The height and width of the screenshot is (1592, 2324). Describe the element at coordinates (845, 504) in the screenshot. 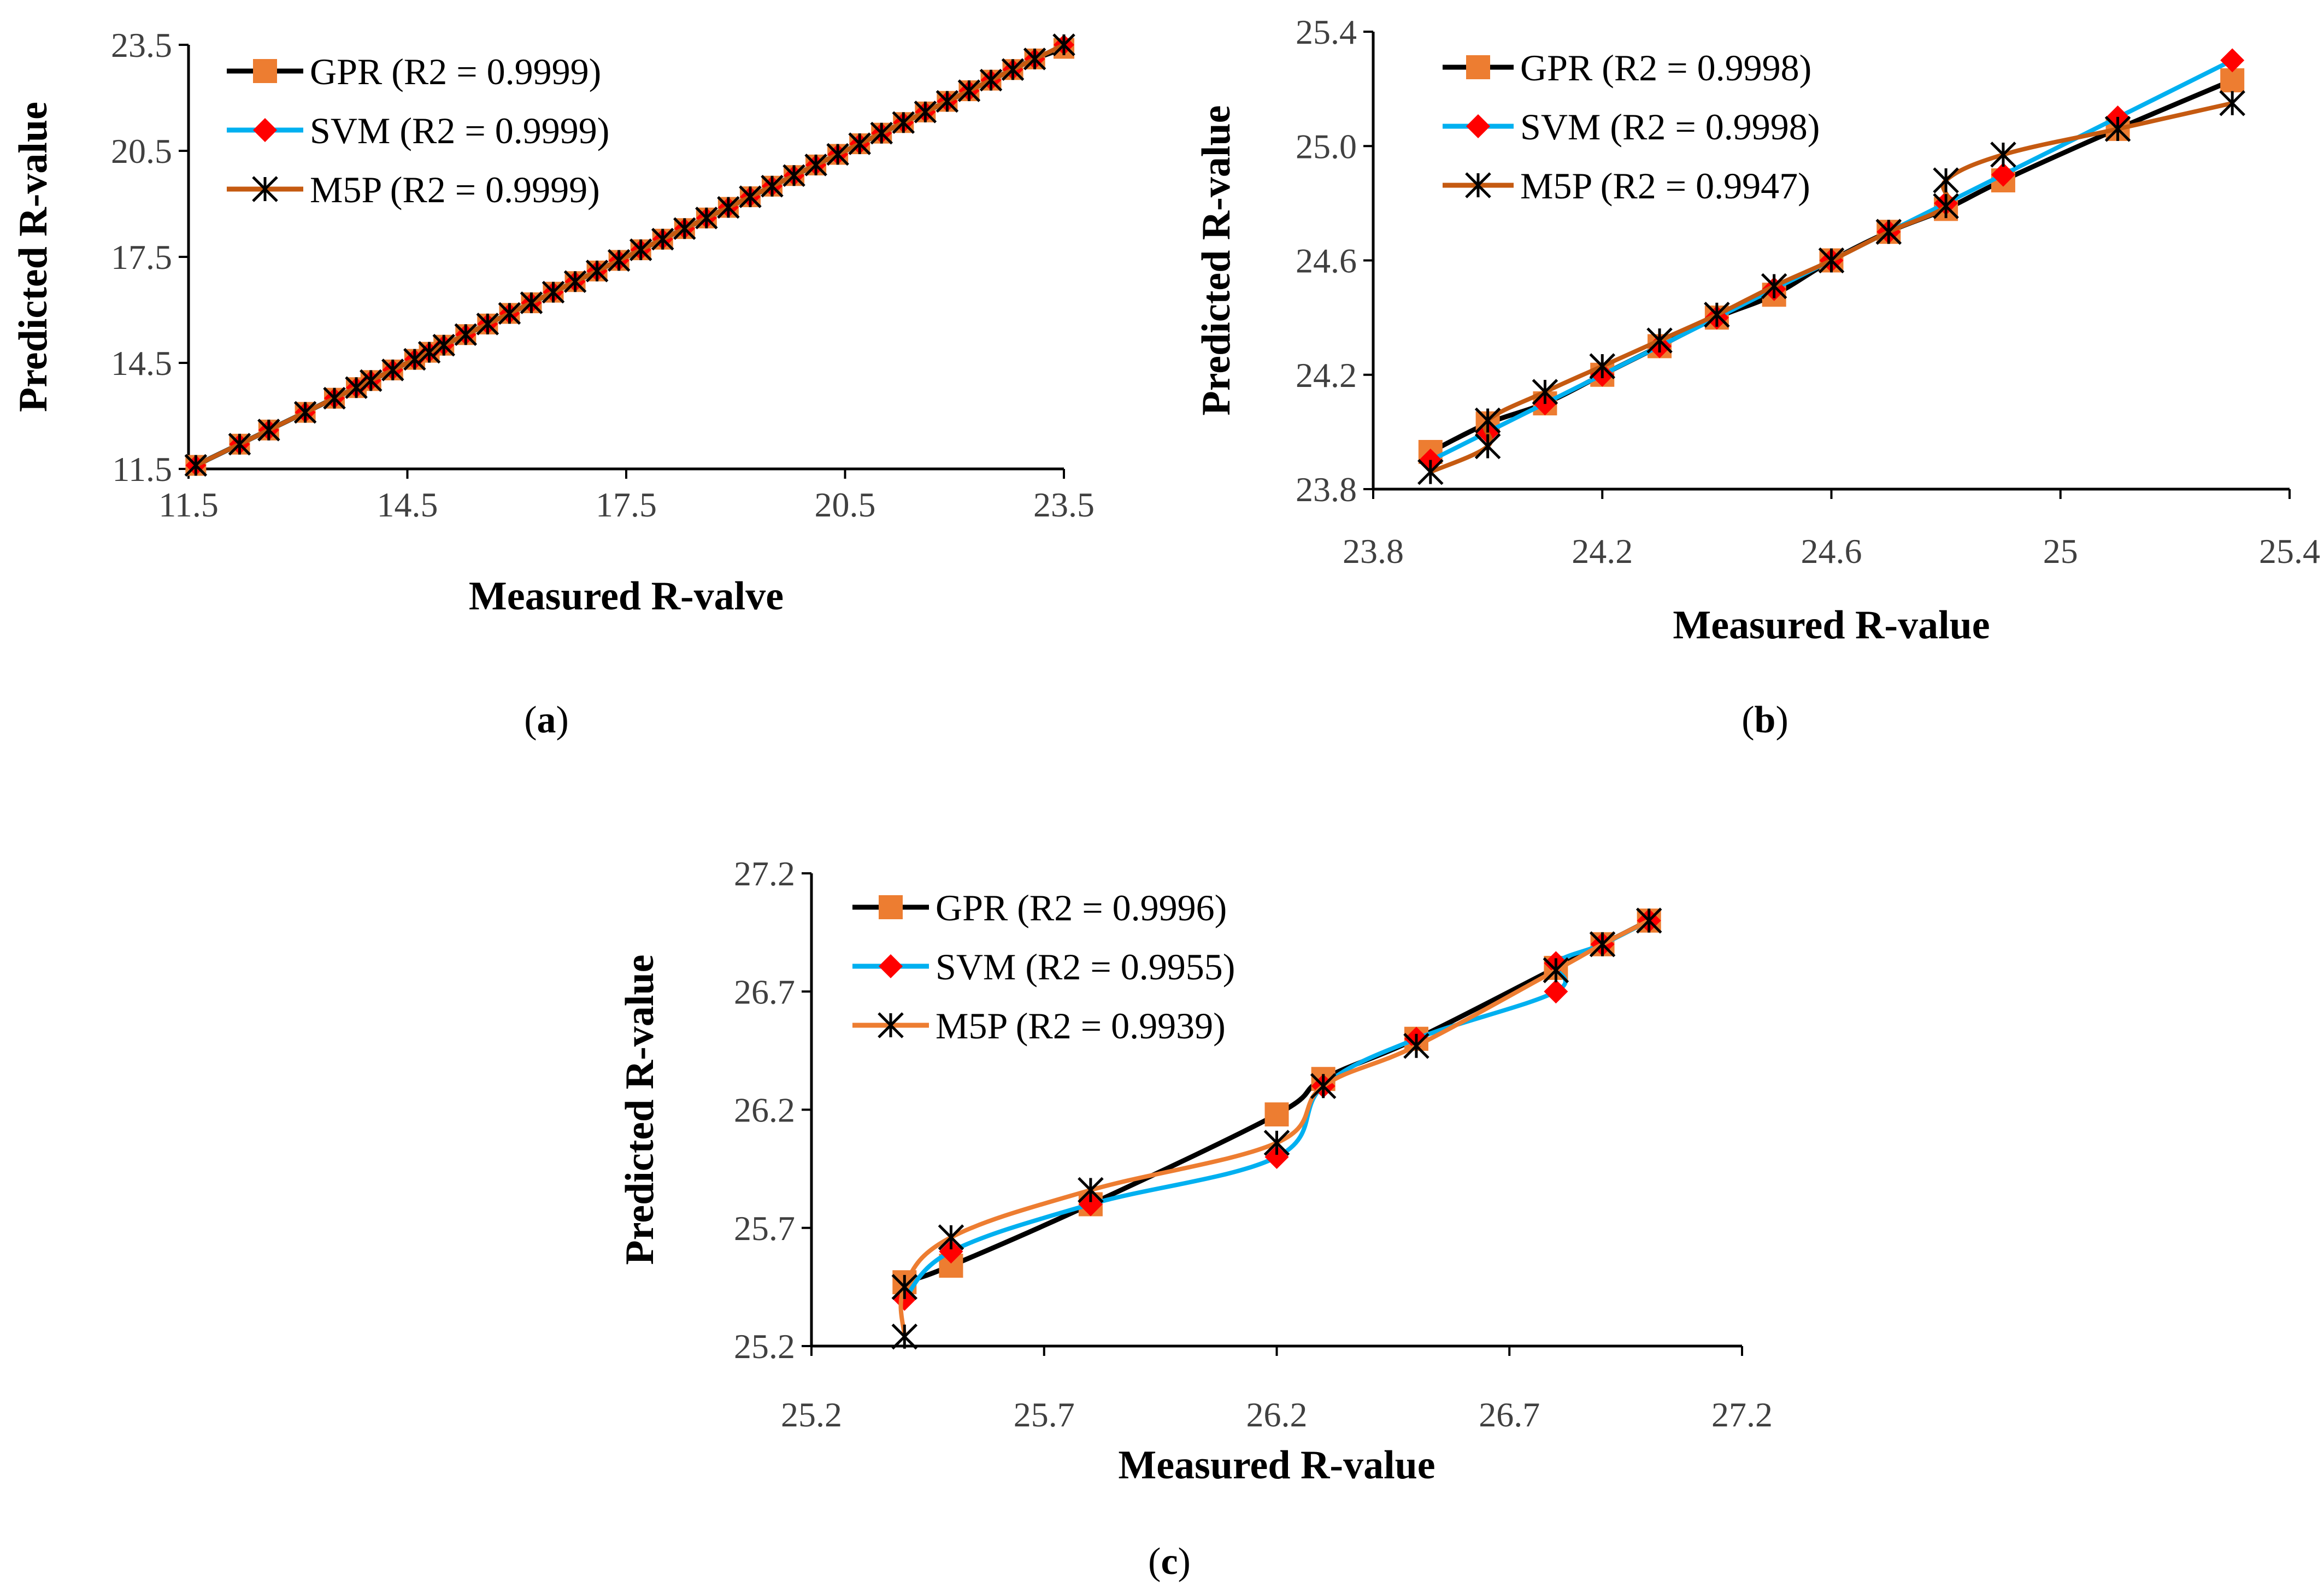

I see `x-tick-label: 20.5` at that location.